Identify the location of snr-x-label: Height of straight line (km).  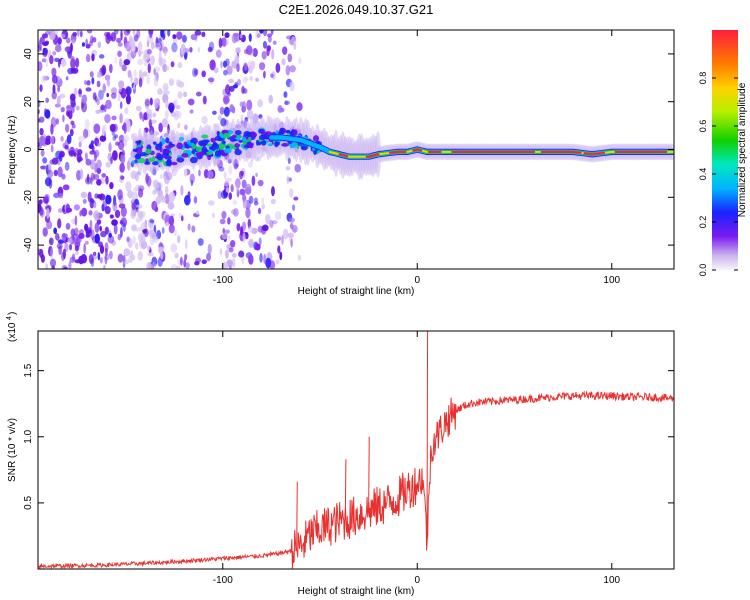
(356, 591).